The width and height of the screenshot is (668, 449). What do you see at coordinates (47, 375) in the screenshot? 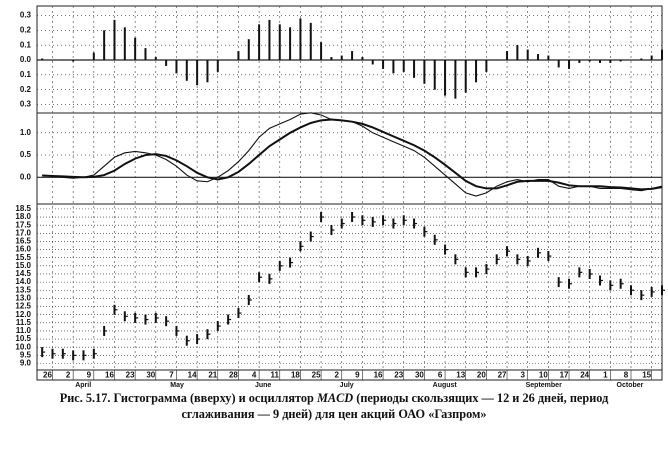
I see `x-tick-label: 26` at bounding box center [47, 375].